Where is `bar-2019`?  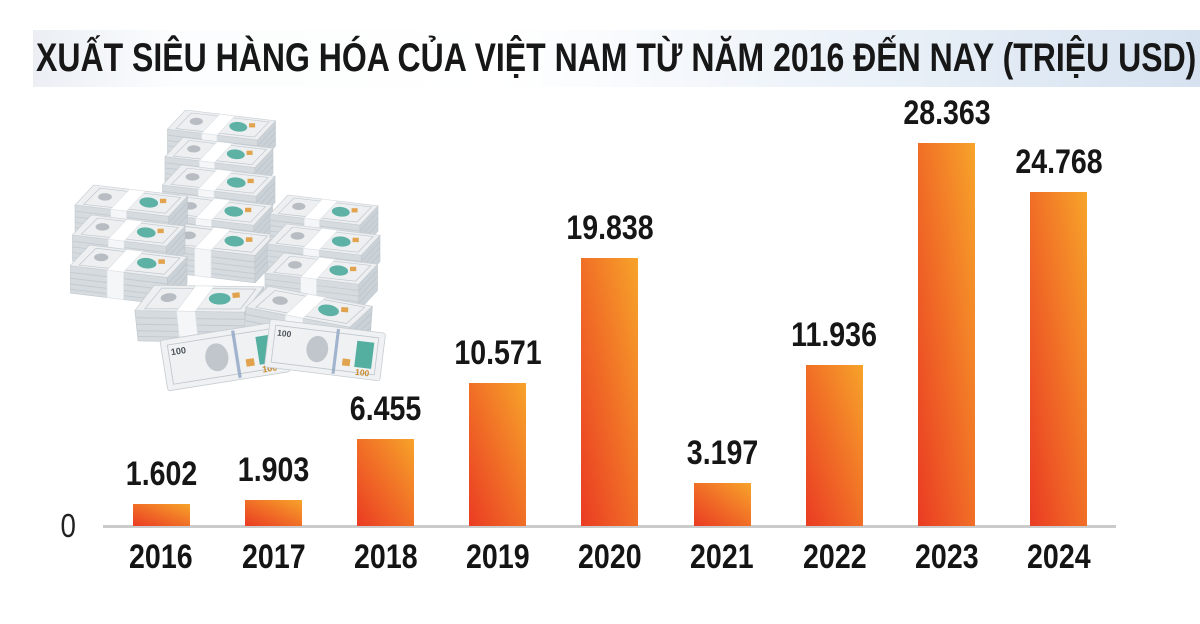
bar-2019 is located at coordinates (498, 454).